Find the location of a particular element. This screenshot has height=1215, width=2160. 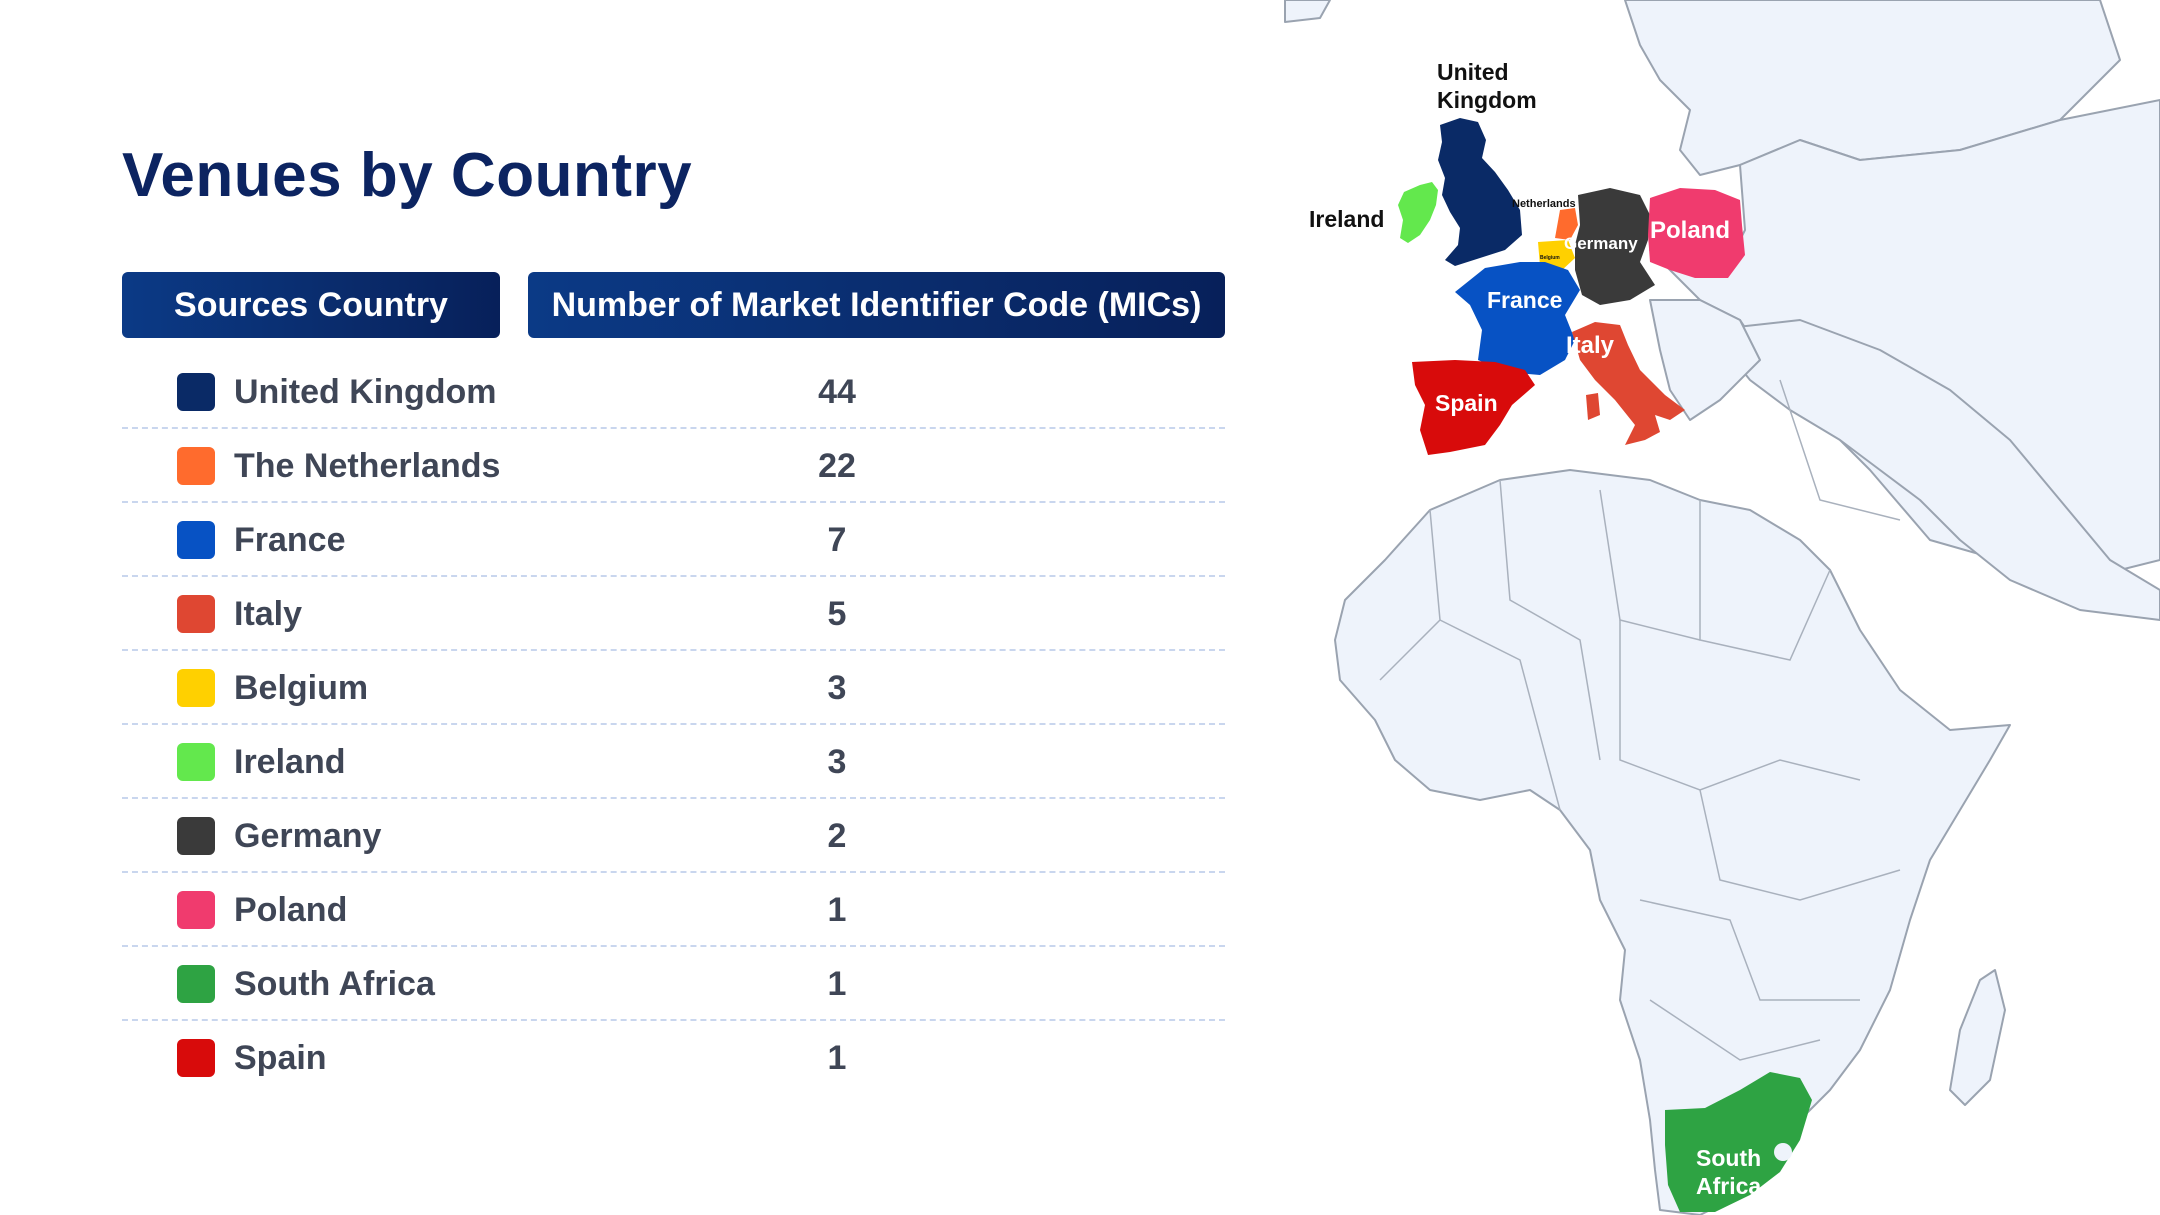

italy-shape is located at coordinates (1628, 383).